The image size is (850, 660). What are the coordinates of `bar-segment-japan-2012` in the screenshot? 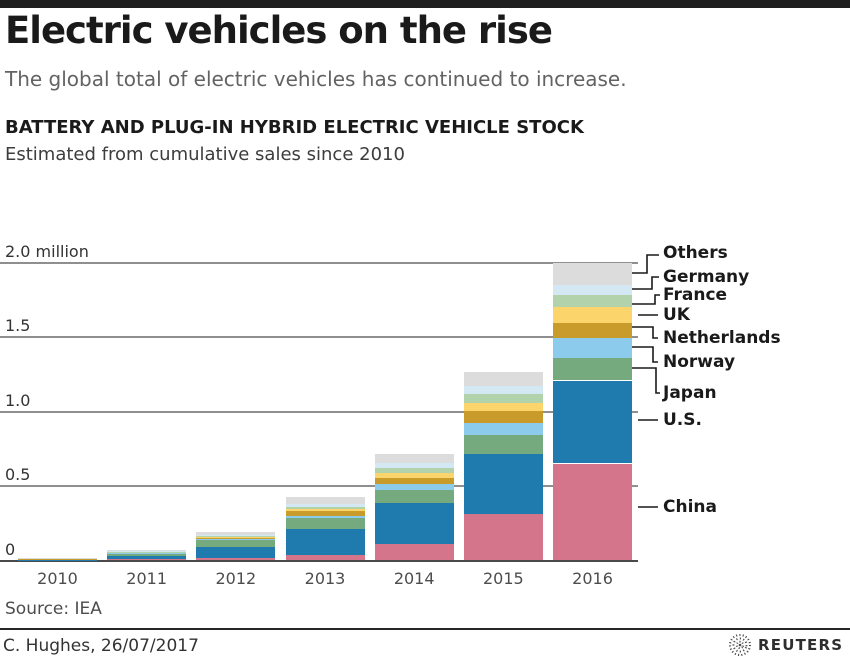 It's located at (236, 543).